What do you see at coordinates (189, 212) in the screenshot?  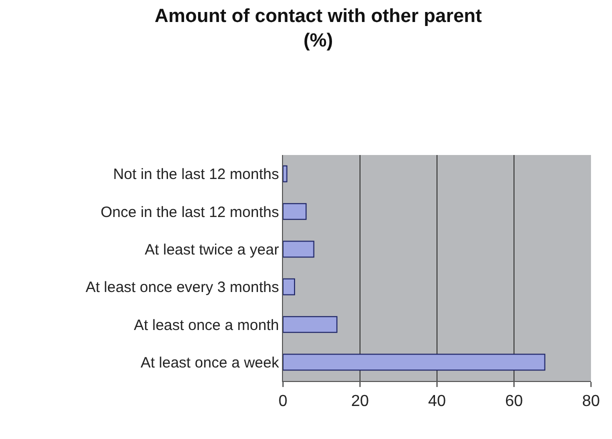 I see `y-tick-label: Once in the last 12 months` at bounding box center [189, 212].